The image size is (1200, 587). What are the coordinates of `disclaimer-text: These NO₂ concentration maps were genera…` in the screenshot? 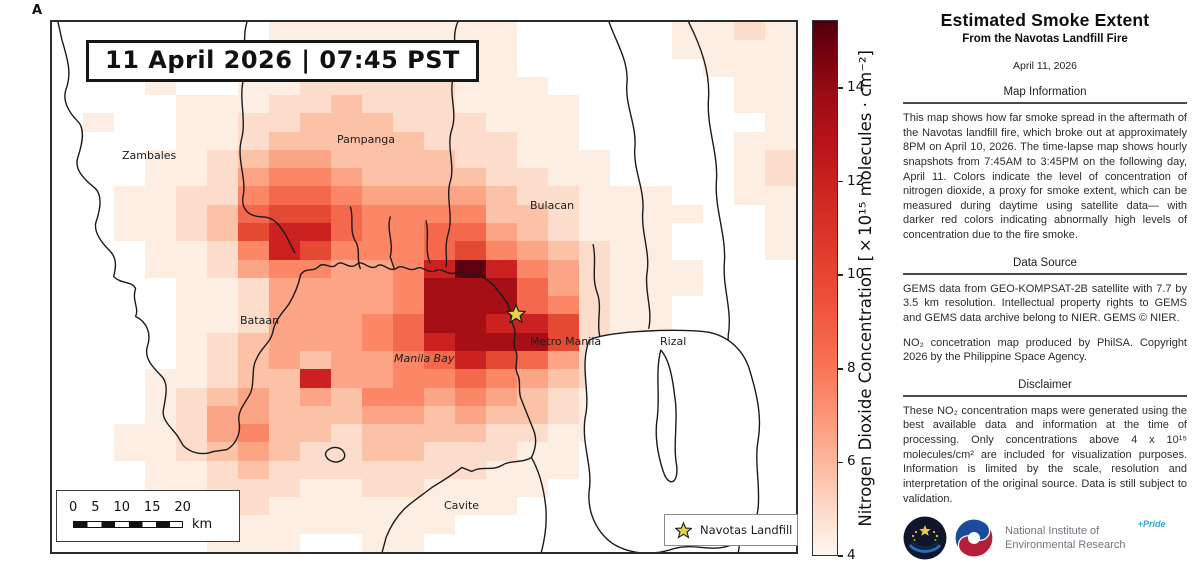 It's located at (1045, 454).